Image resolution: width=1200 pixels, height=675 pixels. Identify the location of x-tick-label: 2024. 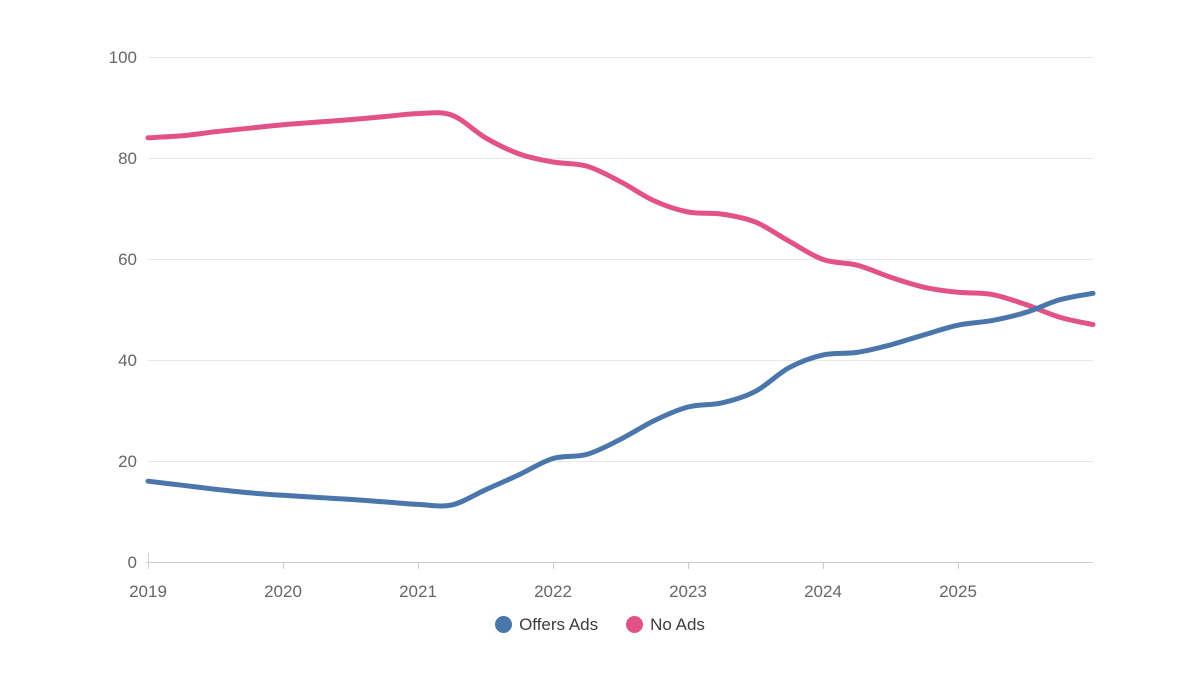
(823, 591).